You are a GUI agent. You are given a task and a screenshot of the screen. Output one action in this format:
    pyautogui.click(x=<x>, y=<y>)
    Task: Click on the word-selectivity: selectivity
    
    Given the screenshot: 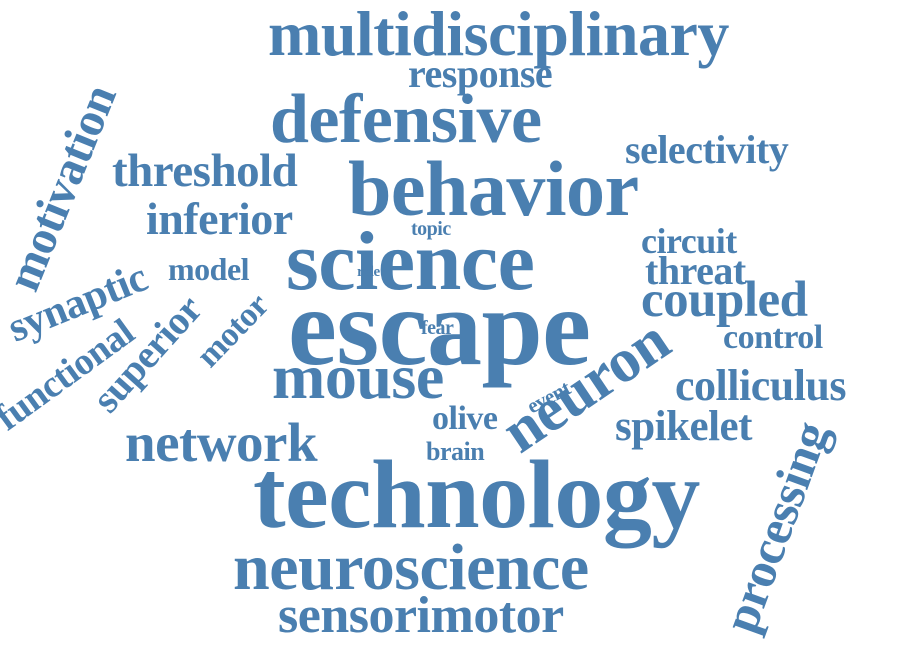 What is the action you would take?
    pyautogui.click(x=706, y=150)
    